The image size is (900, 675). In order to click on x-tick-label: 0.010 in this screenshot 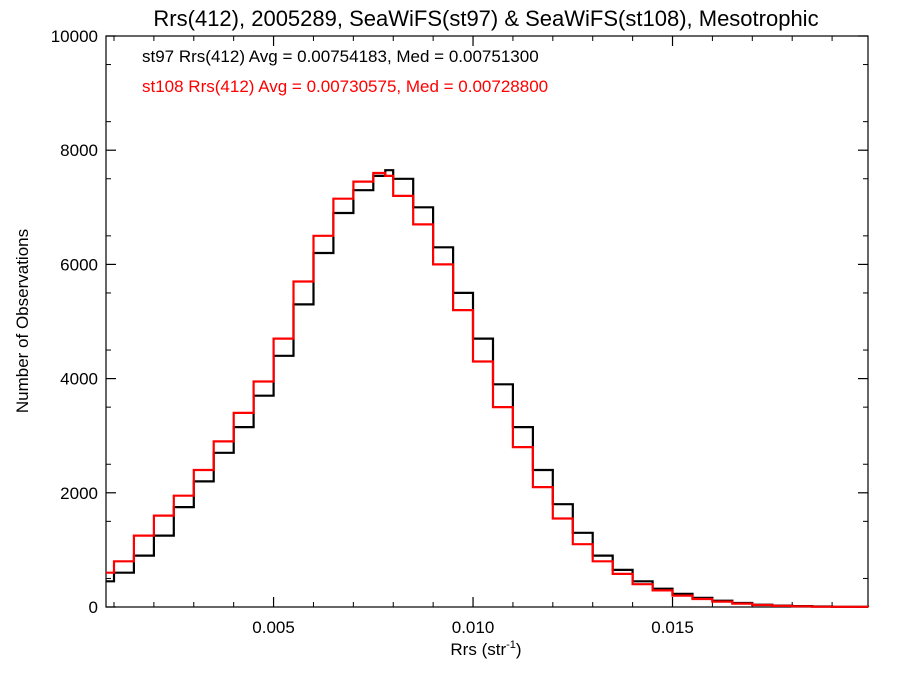, I will do `click(473, 627)`.